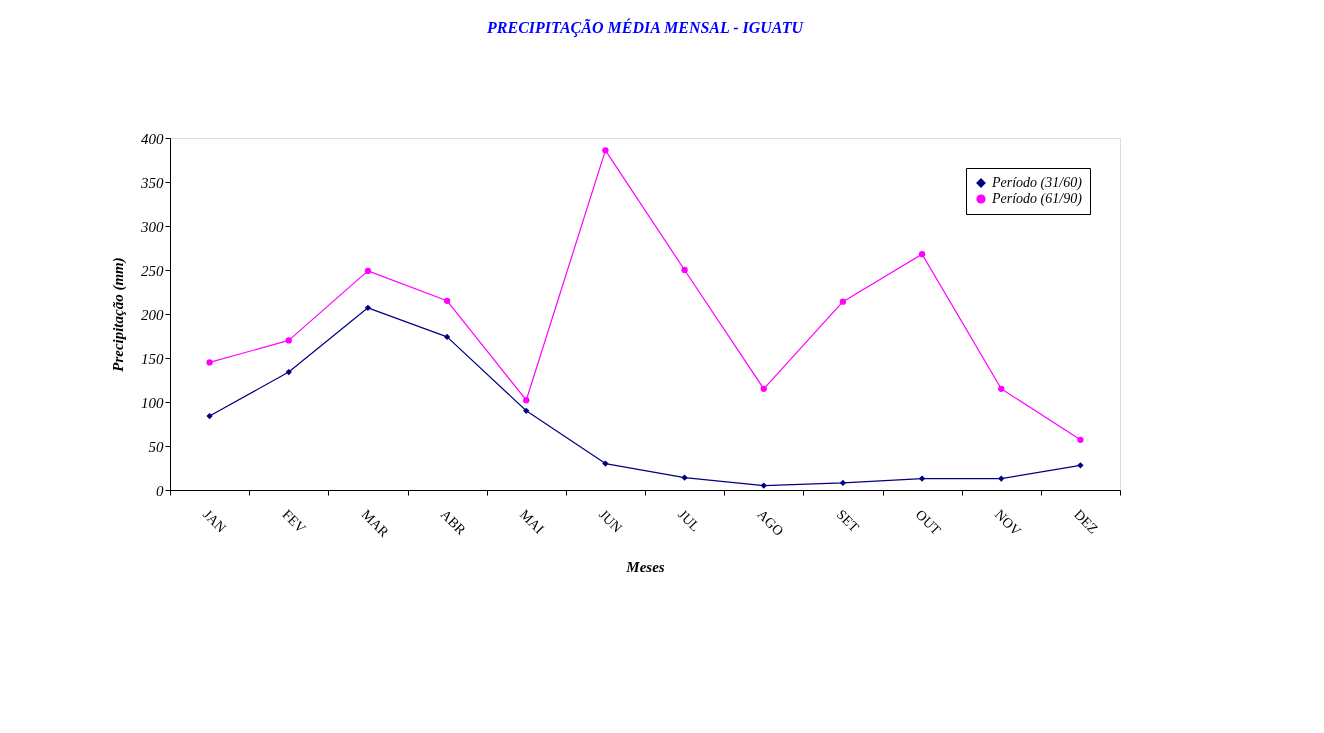  What do you see at coordinates (152, 226) in the screenshot?
I see `y-tick-label: 300` at bounding box center [152, 226].